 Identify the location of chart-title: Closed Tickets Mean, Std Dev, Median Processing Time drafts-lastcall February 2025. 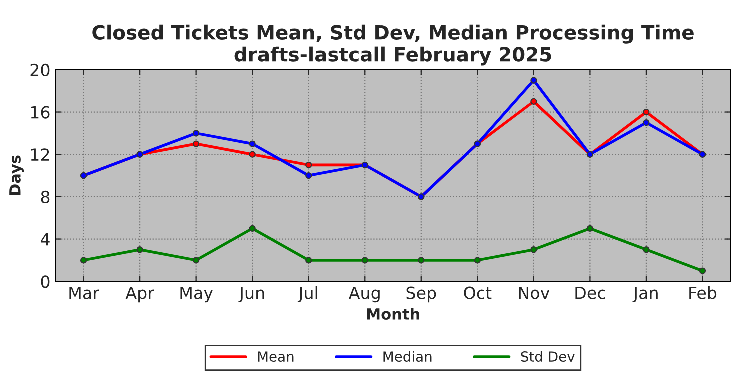
(393, 45).